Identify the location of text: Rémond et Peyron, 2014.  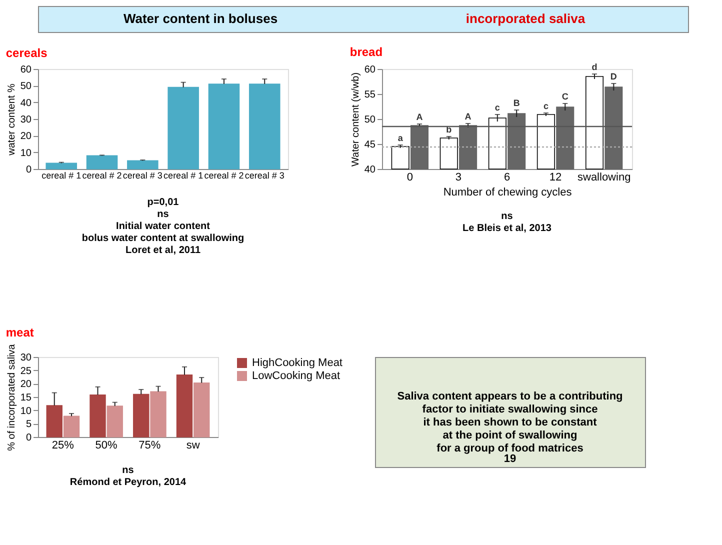
(128, 482).